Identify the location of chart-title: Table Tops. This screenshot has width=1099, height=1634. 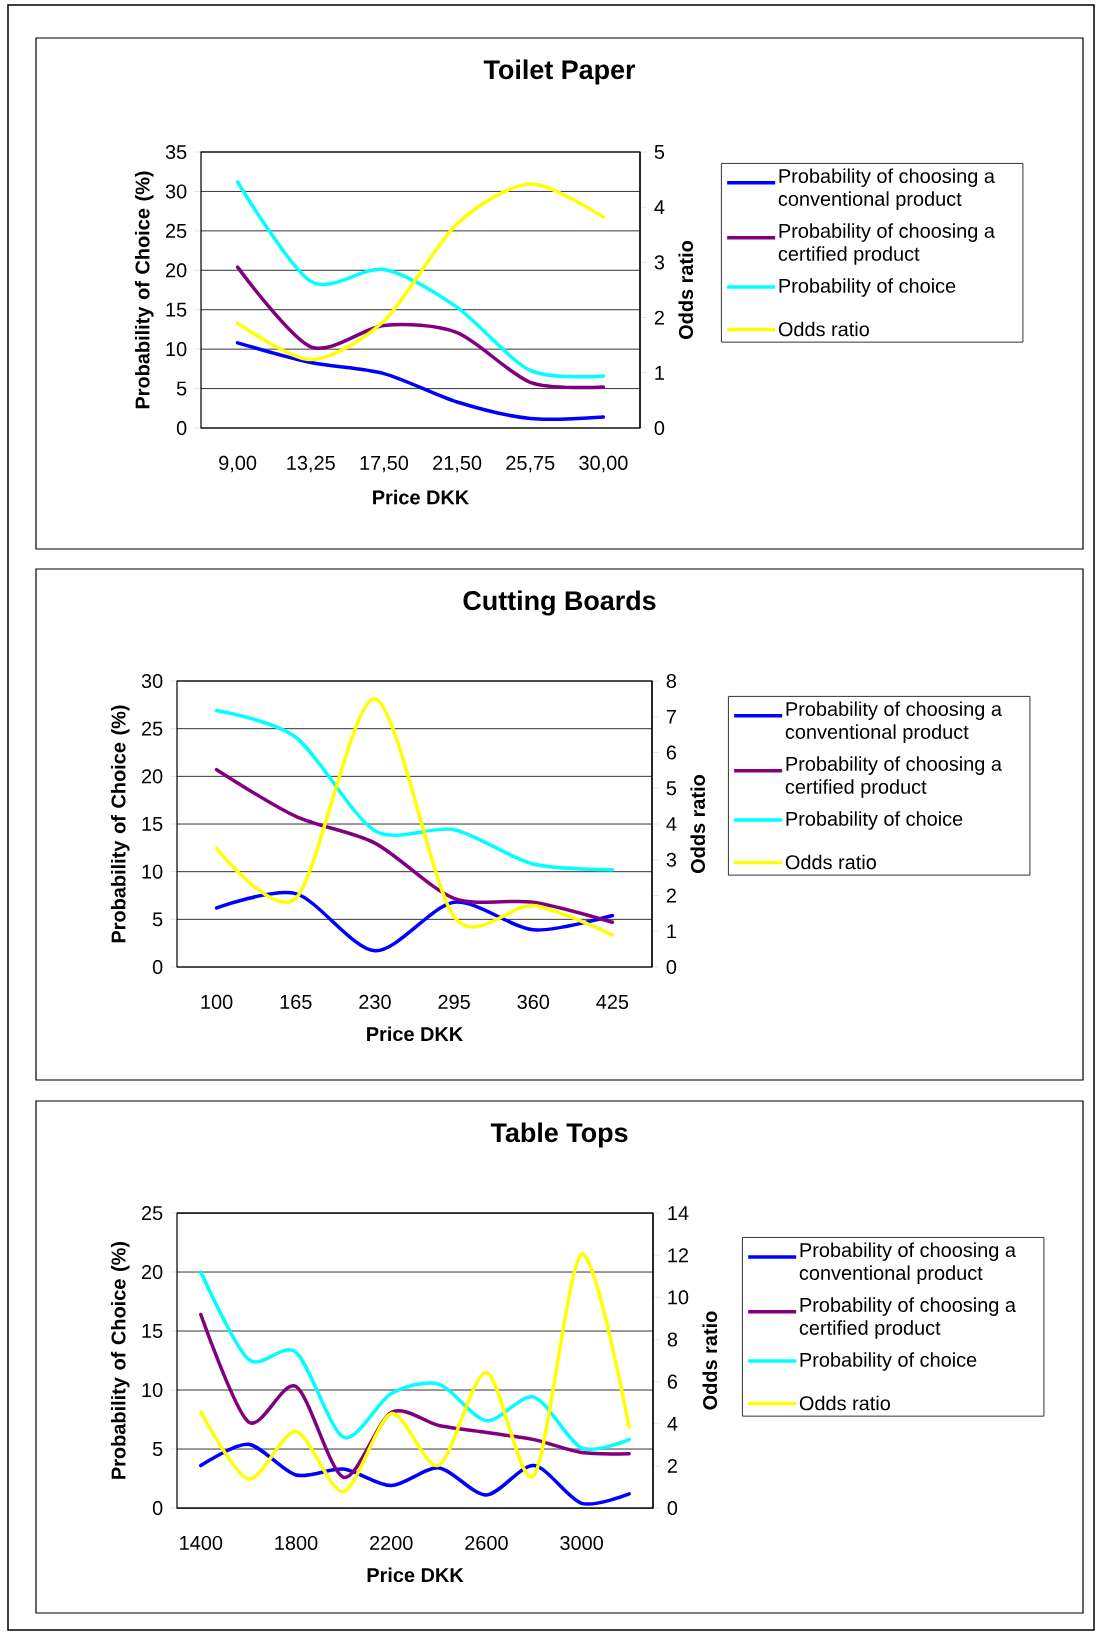
(559, 1135).